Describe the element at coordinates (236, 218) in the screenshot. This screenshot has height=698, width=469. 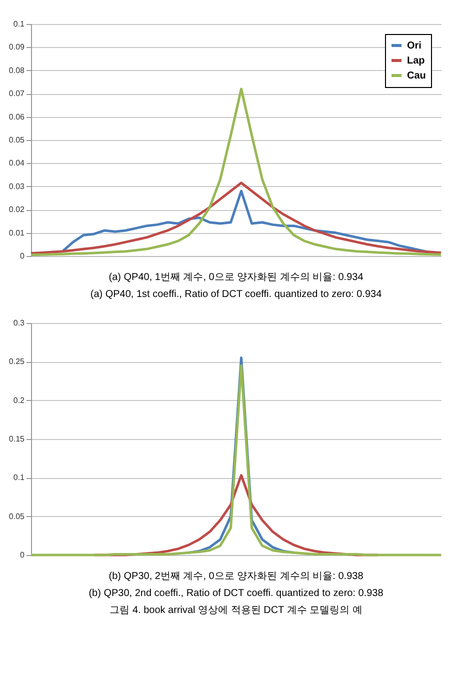
I see `line-series` at that location.